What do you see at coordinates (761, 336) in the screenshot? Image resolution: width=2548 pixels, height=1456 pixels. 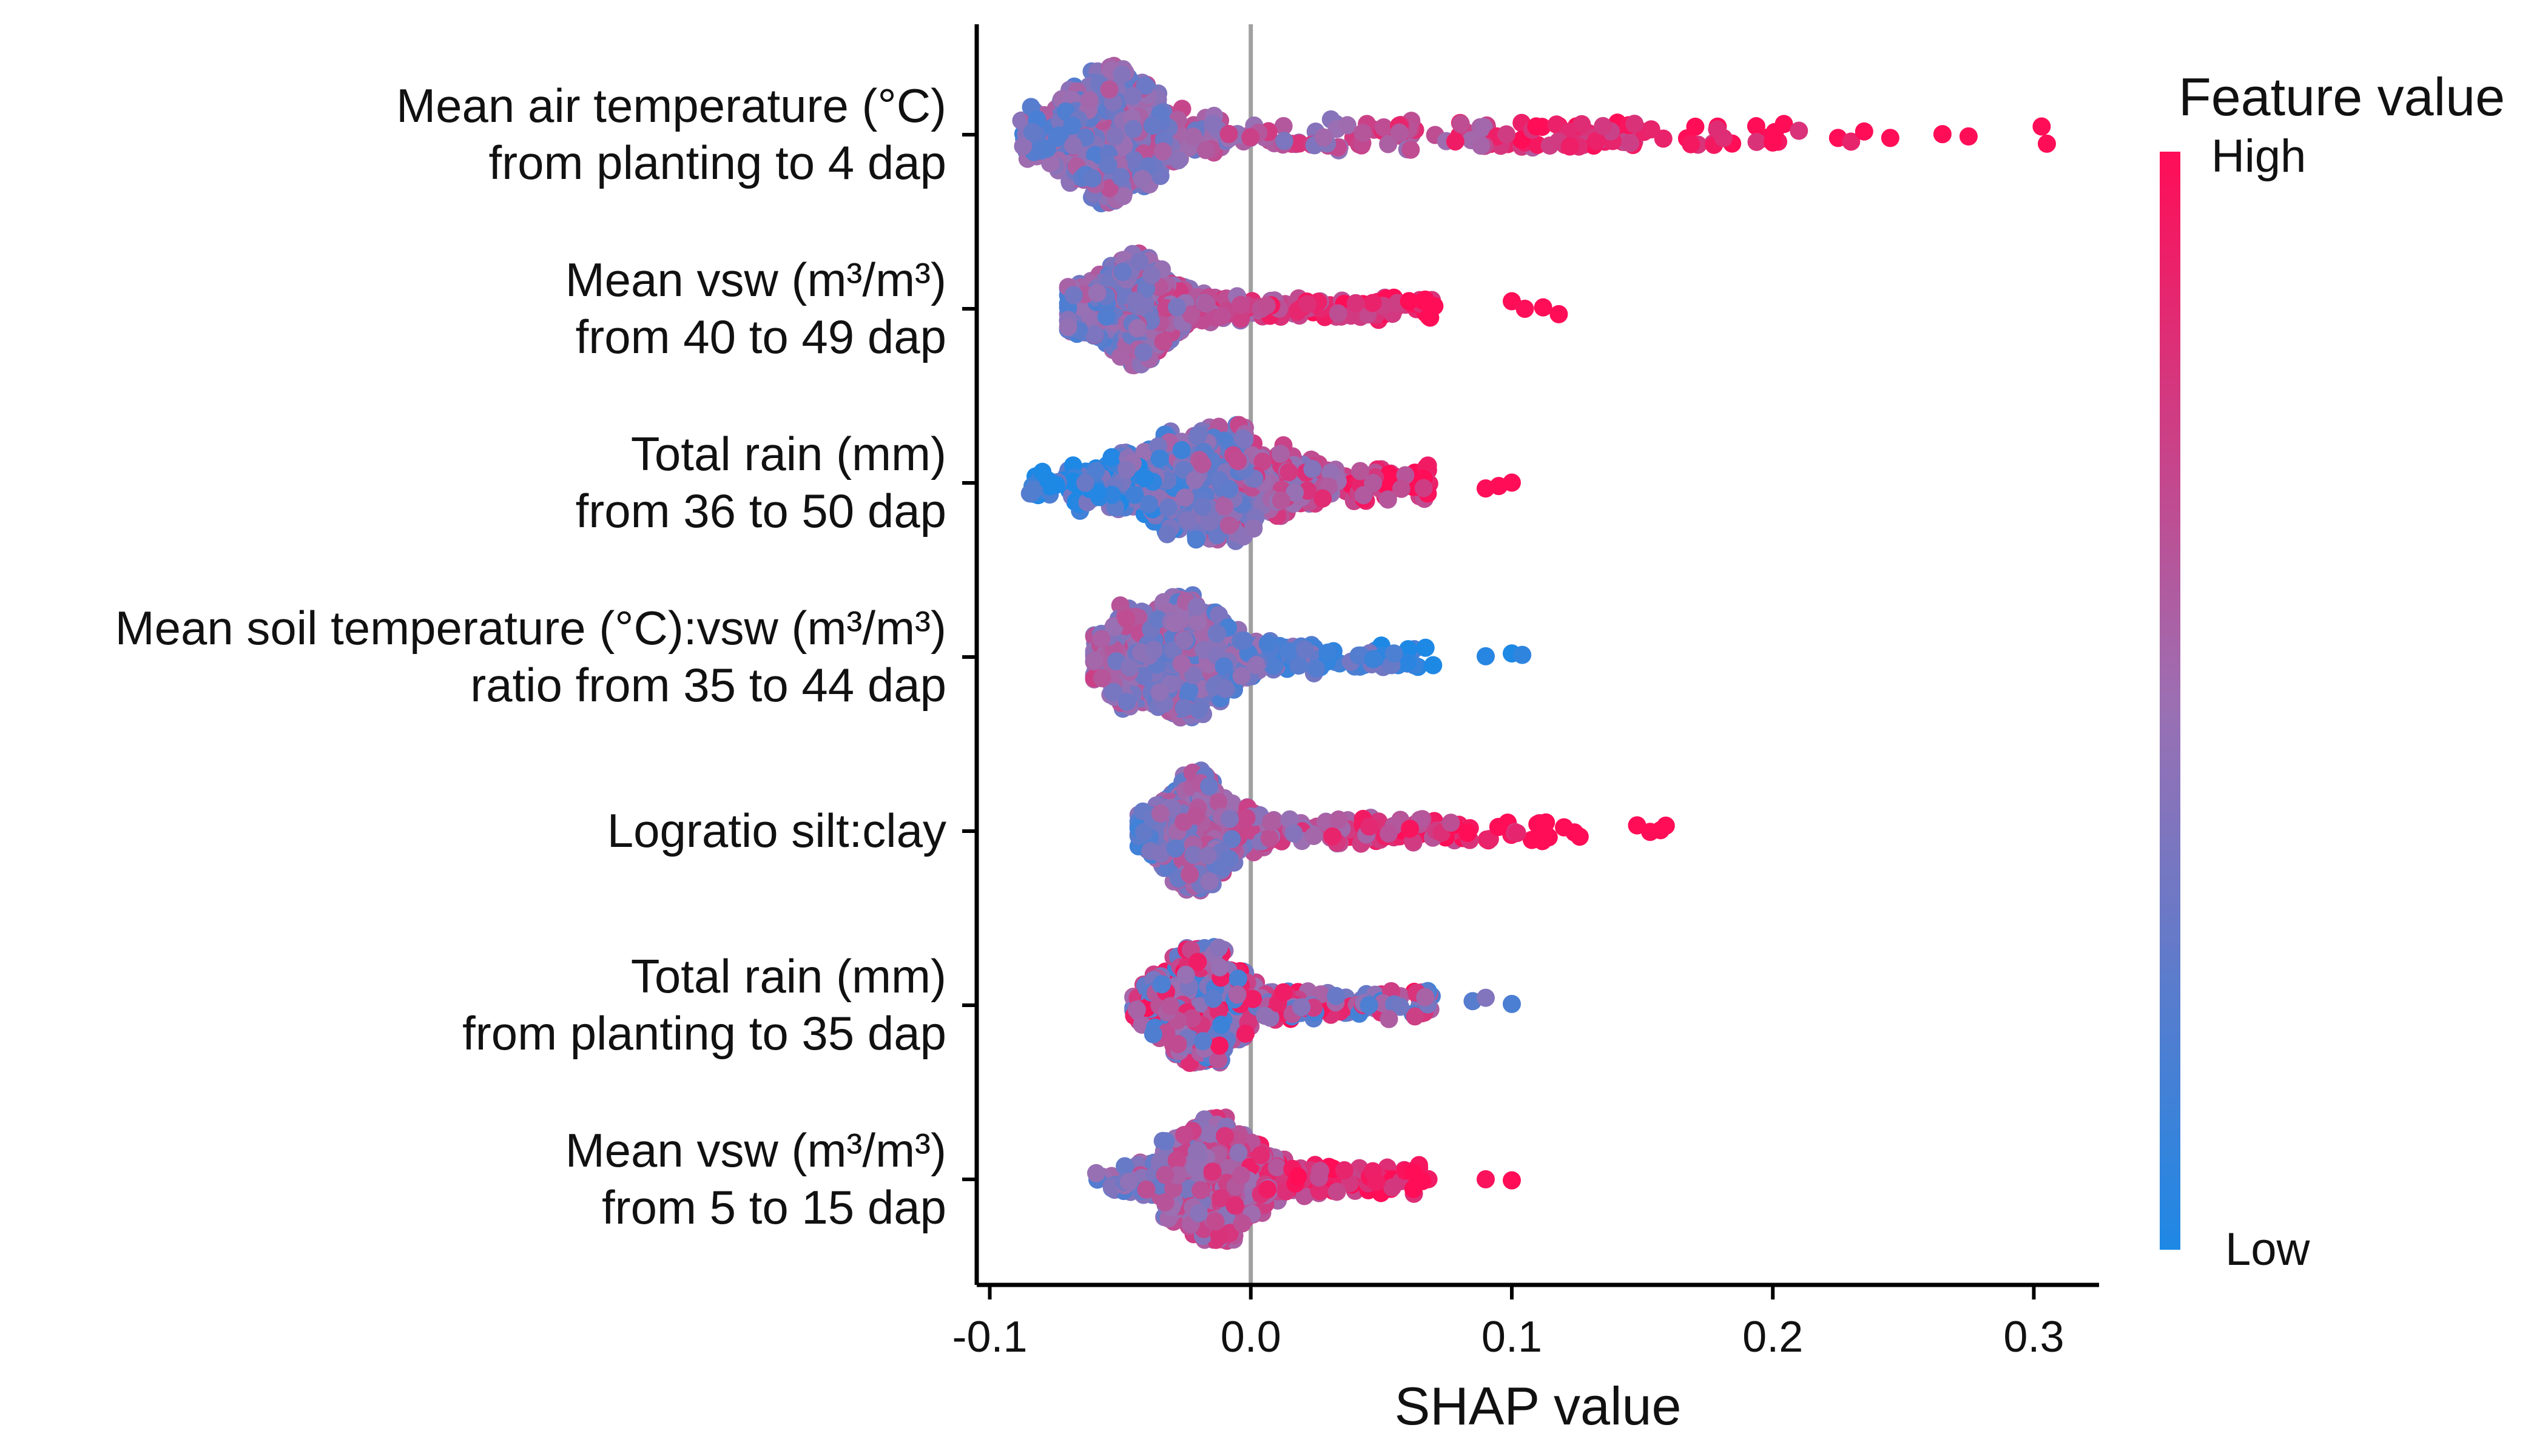 I see `feature-label-line: from 40 to 49 dap` at bounding box center [761, 336].